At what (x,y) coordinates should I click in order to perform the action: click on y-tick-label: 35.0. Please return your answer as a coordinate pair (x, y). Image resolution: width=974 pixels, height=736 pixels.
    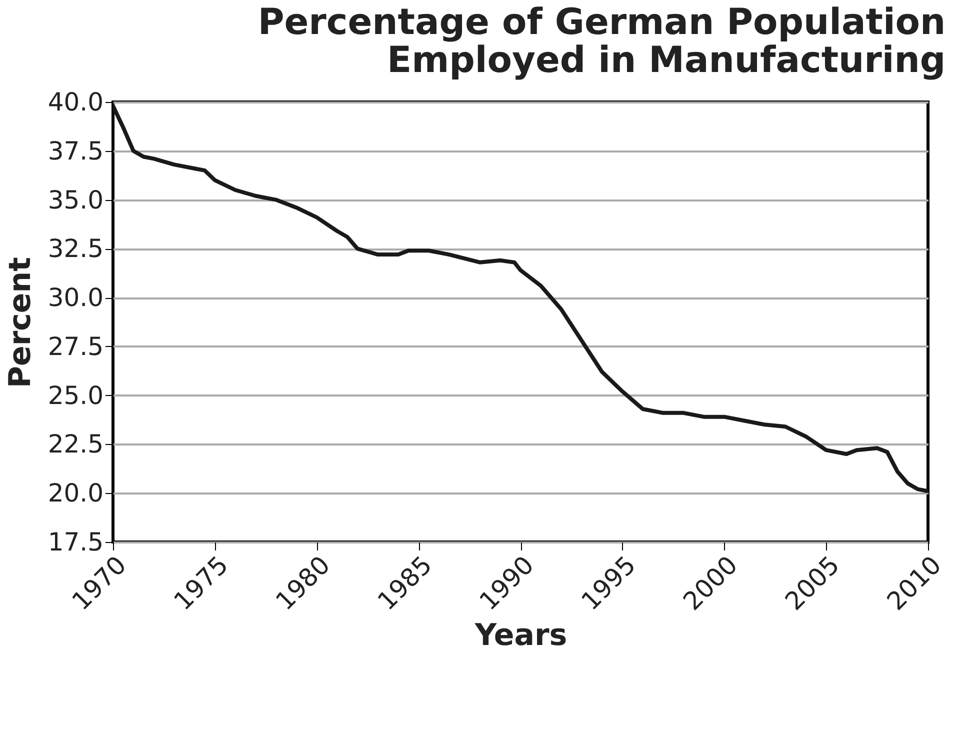
    Looking at the image, I should click on (76, 199).